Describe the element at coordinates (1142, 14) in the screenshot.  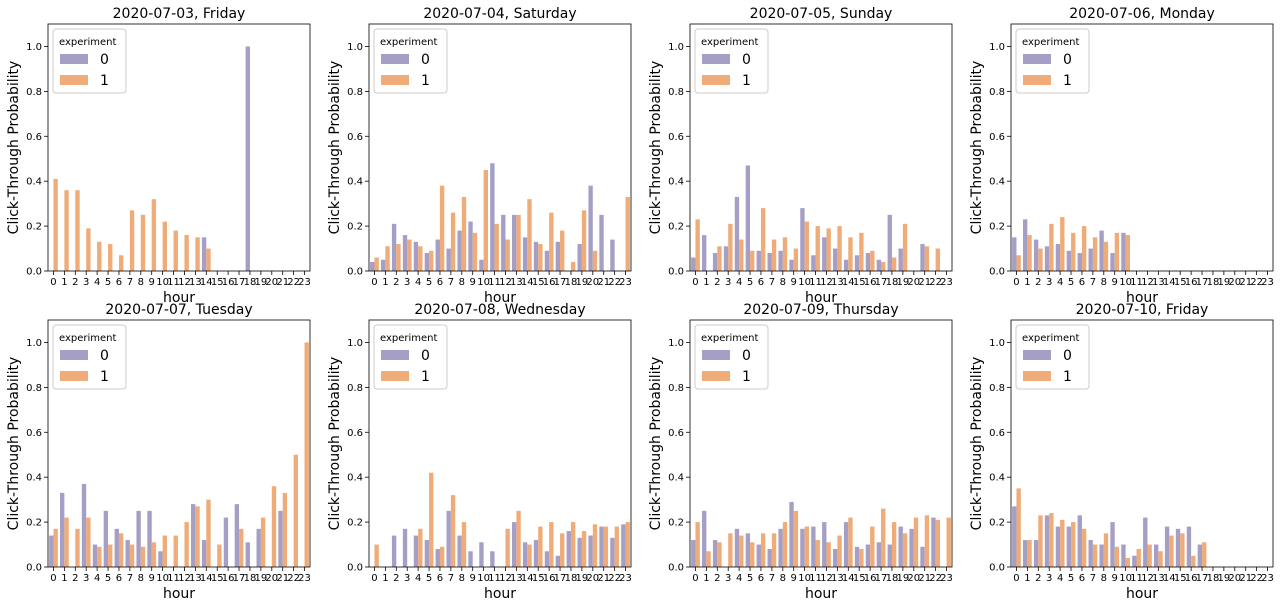
I see `chart-title: 2020-07-06, Monday` at that location.